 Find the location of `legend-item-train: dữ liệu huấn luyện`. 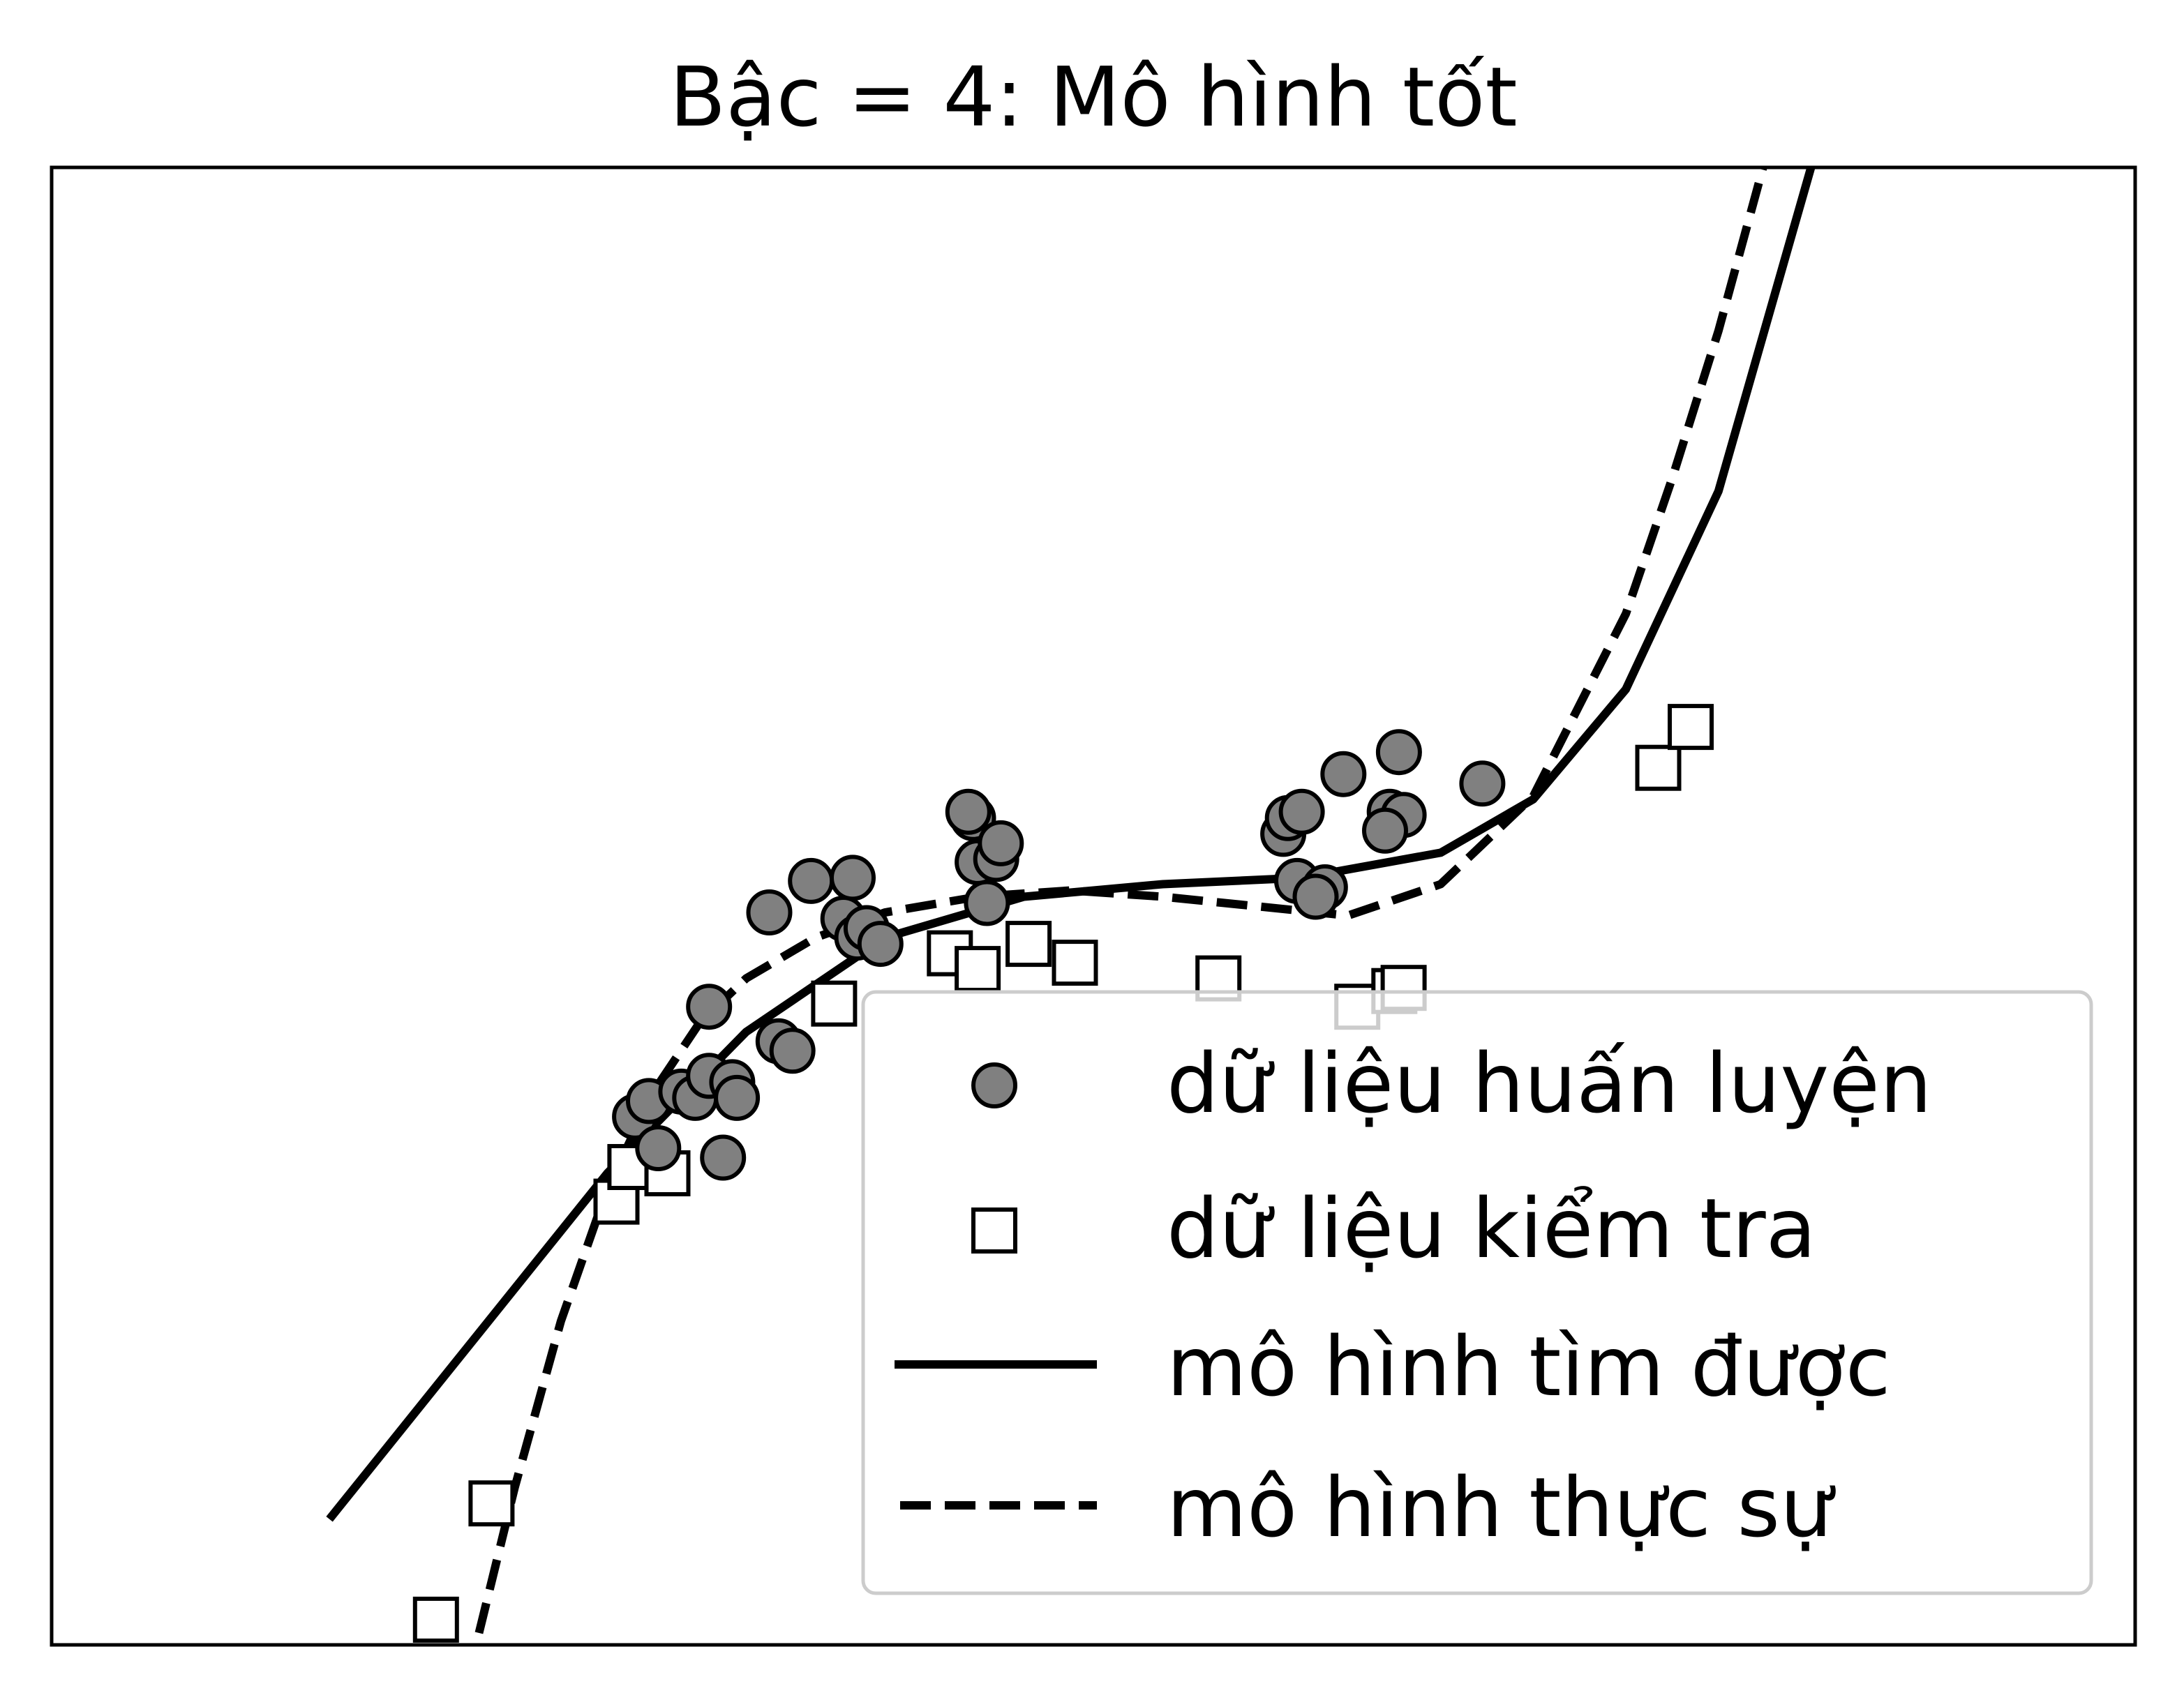

legend-item-train: dữ liệu huấn luyện is located at coordinates (1452, 1083).